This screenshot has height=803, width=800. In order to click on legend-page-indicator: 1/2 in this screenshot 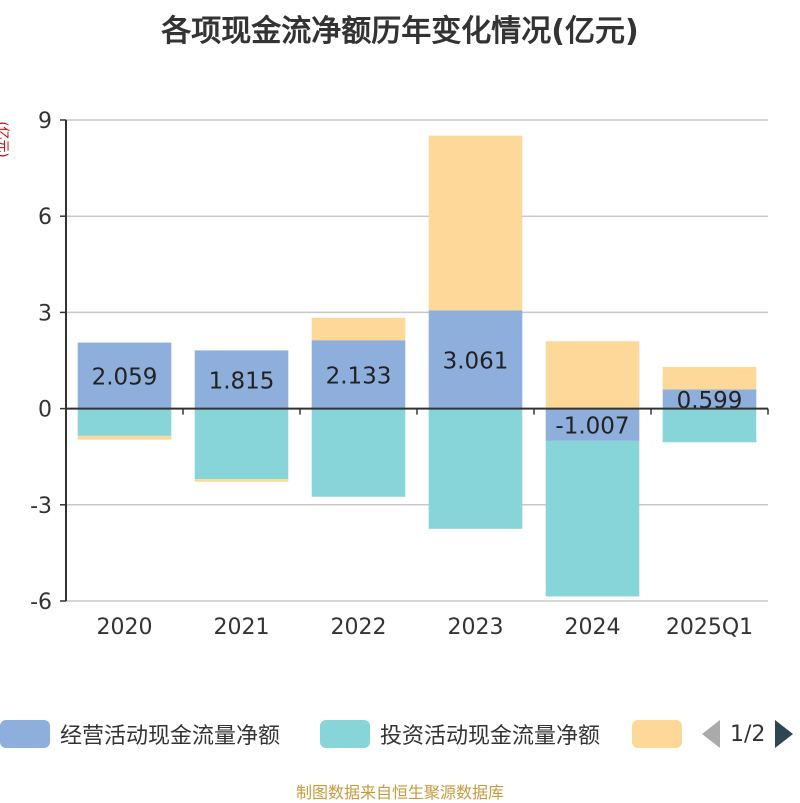, I will do `click(748, 734)`.